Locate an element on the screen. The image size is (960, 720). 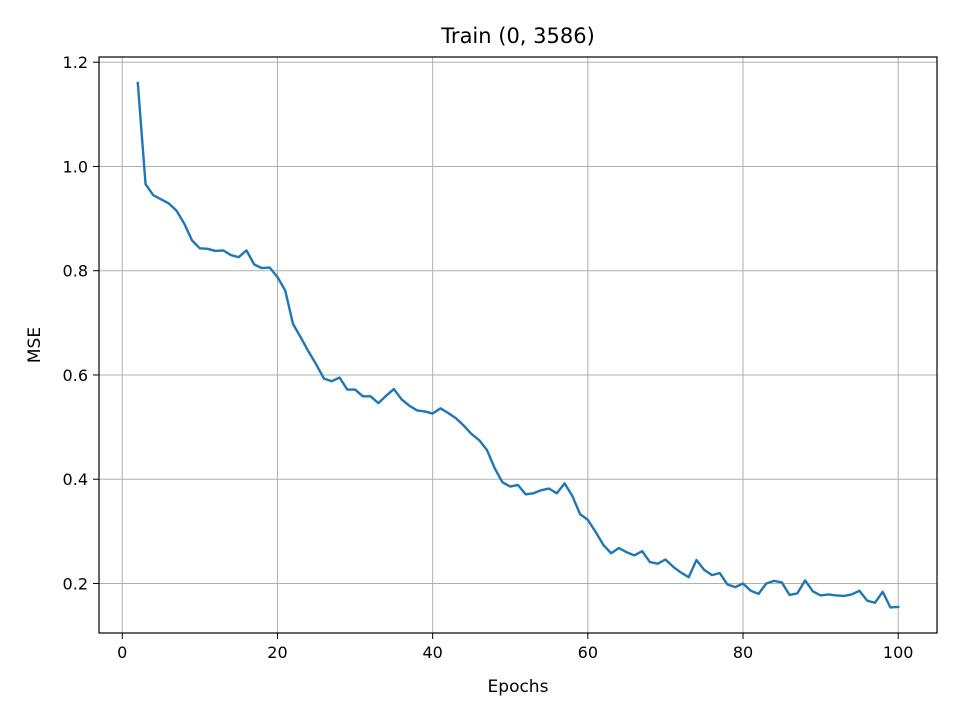
y-tick-label: 0.2 is located at coordinates (75, 583).